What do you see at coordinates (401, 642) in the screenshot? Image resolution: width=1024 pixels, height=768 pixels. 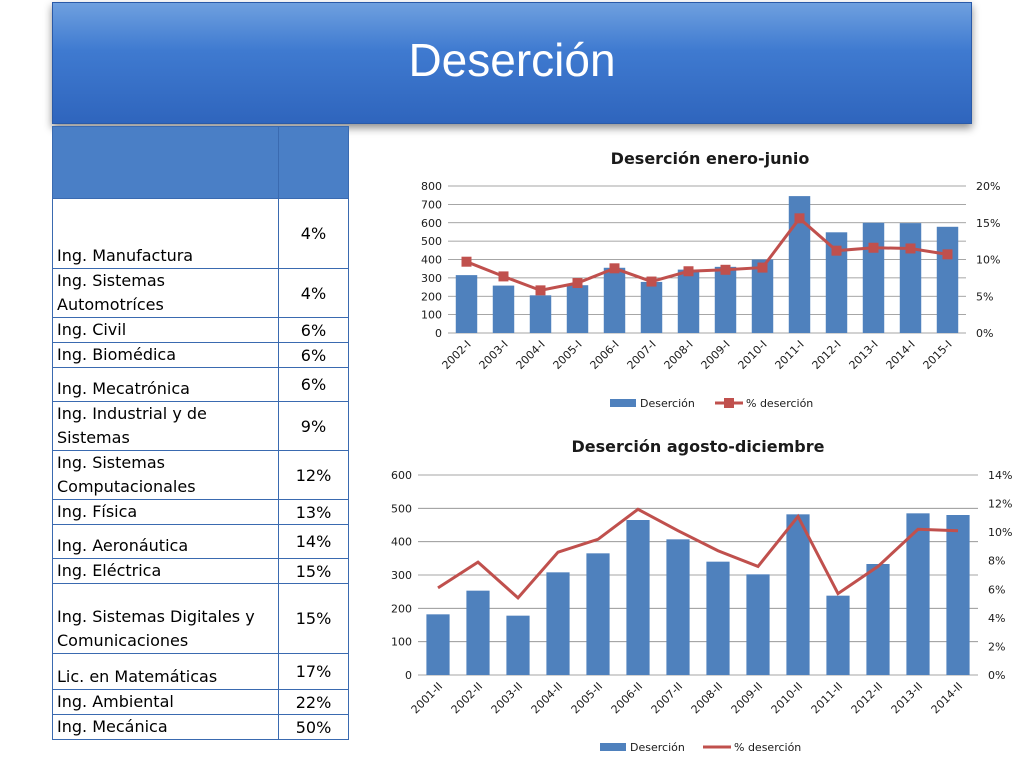 I see `y-left-tick-label: 100` at bounding box center [401, 642].